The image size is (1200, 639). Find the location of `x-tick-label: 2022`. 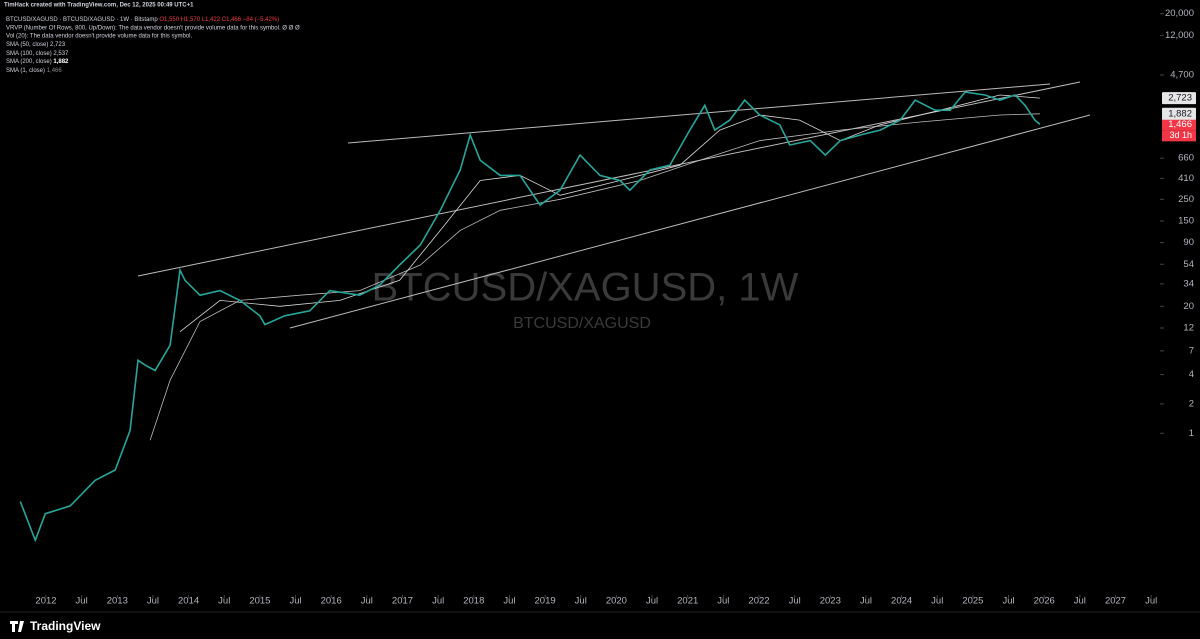

x-tick-label: 2022 is located at coordinates (758, 601).